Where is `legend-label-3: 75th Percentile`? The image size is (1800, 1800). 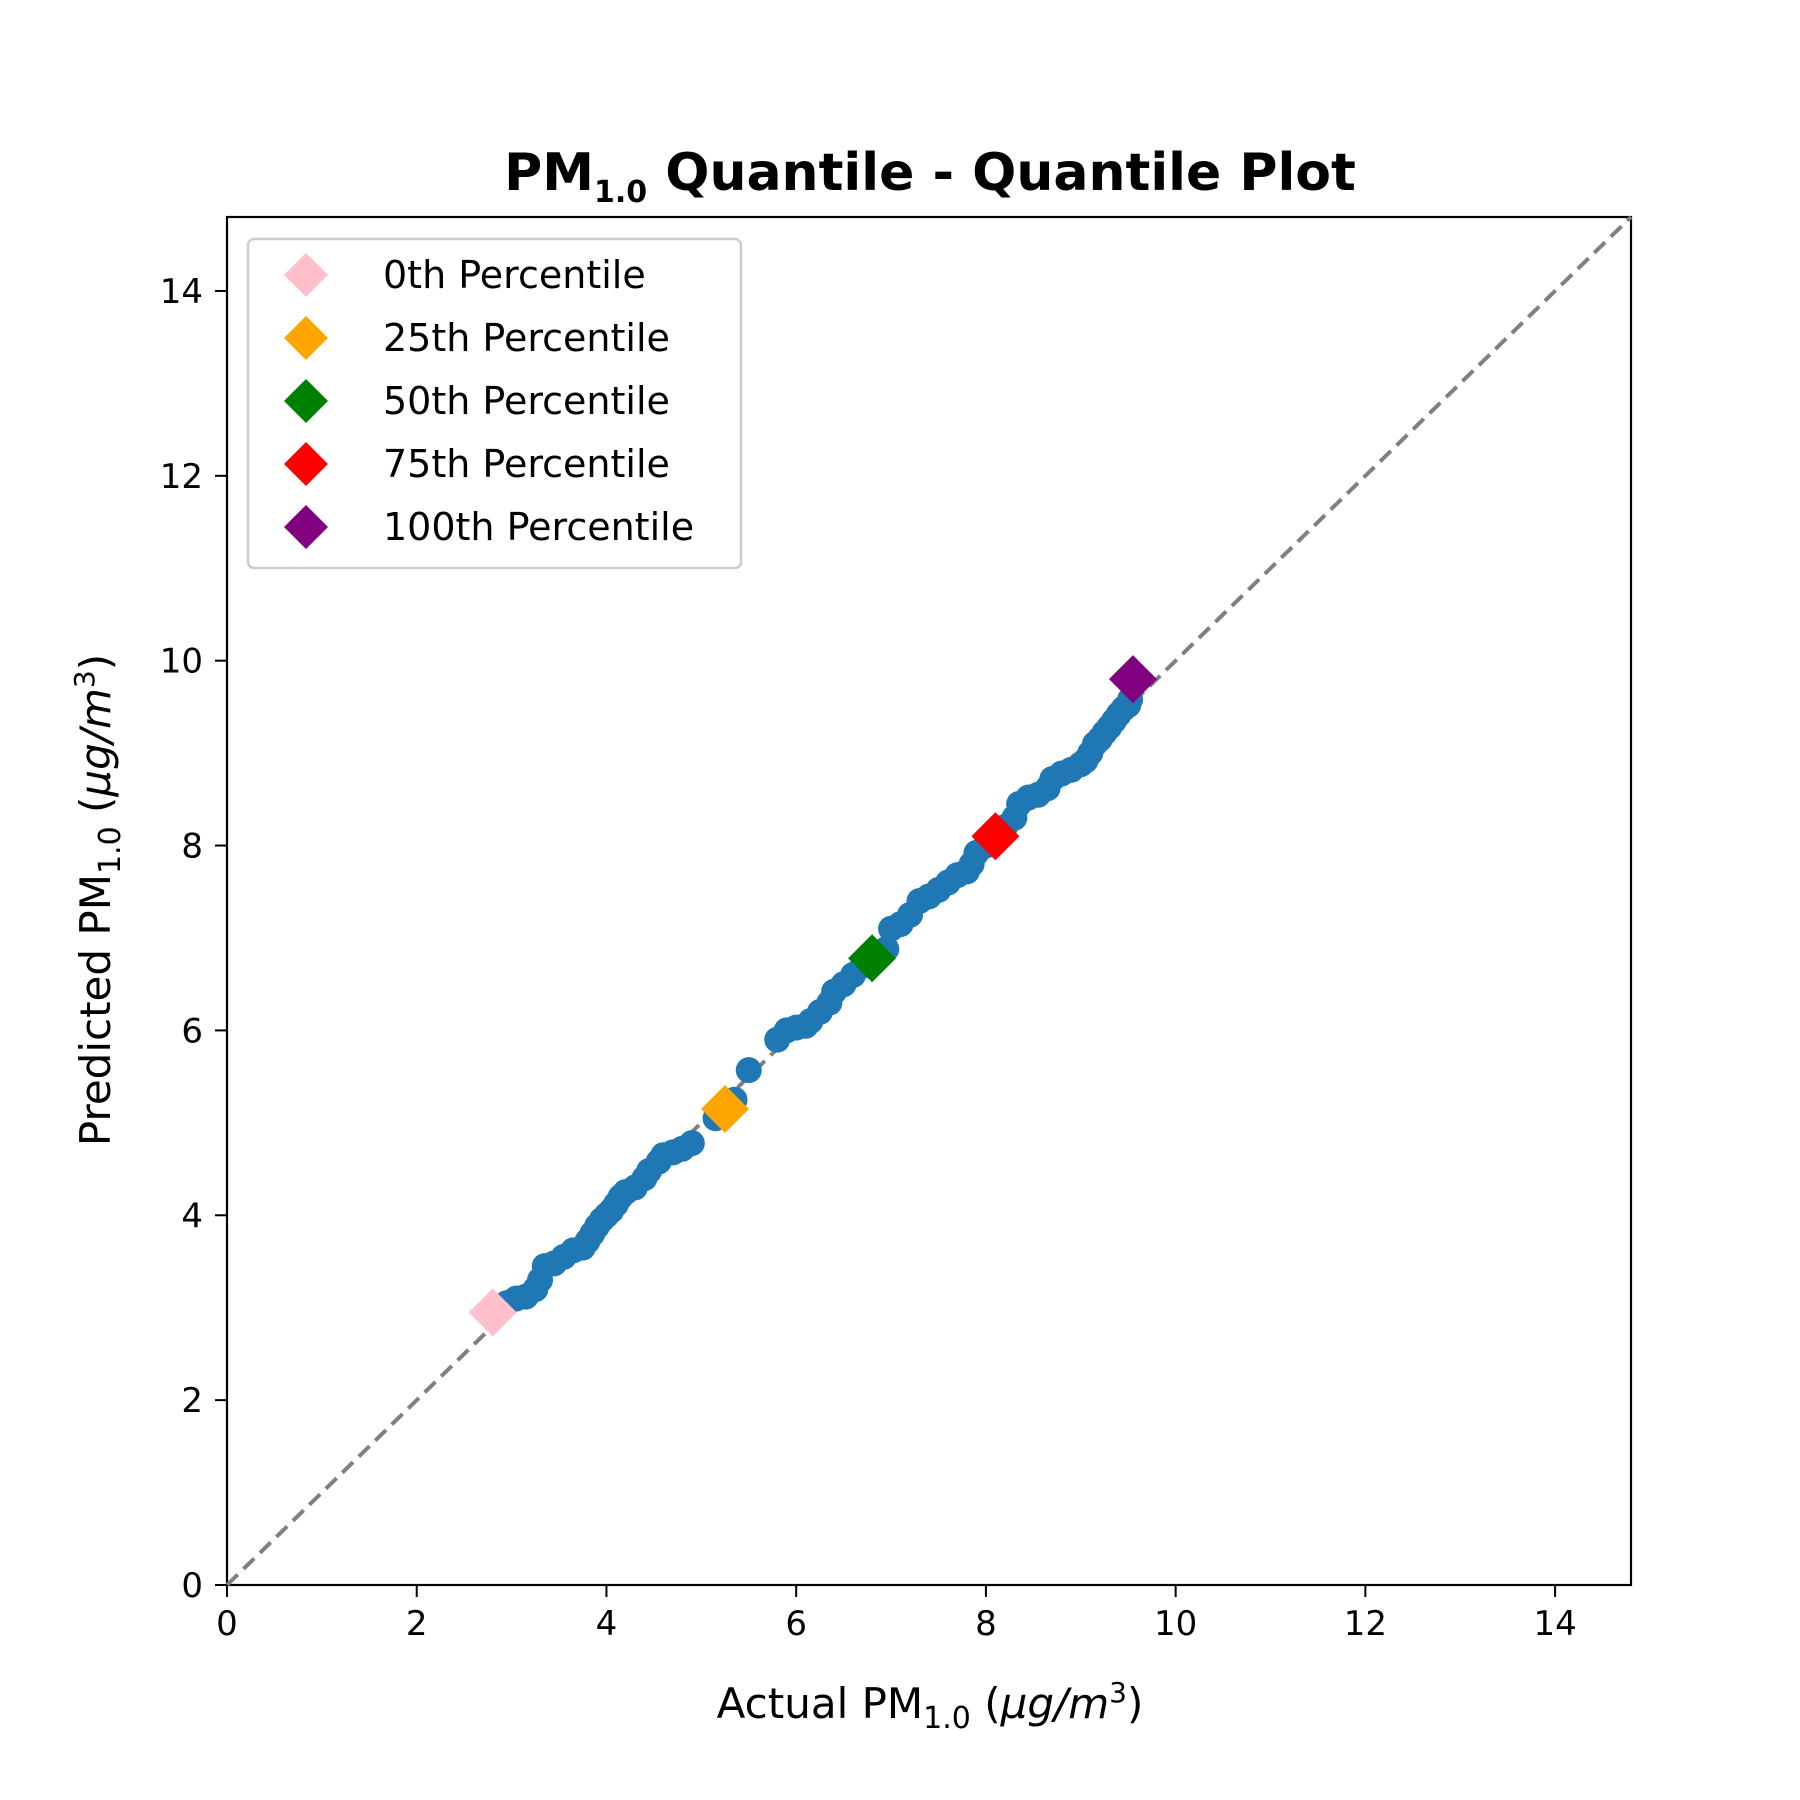 legend-label-3: 75th Percentile is located at coordinates (526, 464).